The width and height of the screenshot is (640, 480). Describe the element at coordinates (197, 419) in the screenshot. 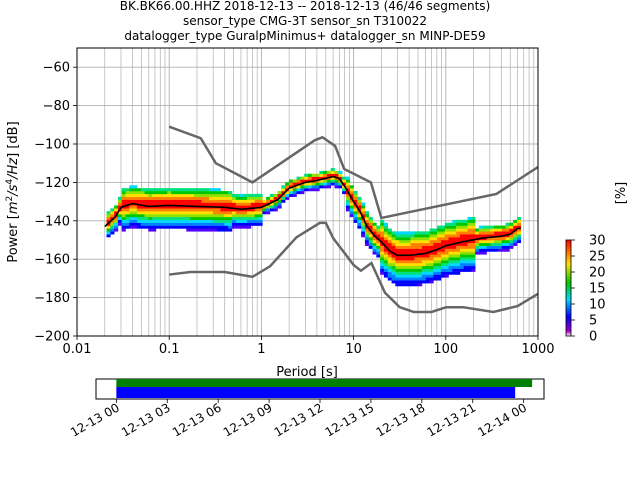

I see `timeline-tick-label: 12-13 06` at that location.